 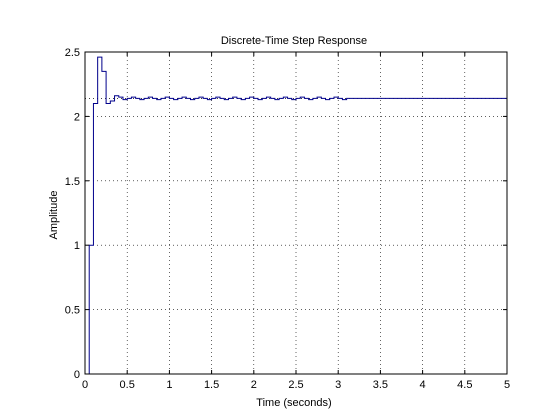 What do you see at coordinates (72, 311) in the screenshot?
I see `y-tick-label: 0.5` at bounding box center [72, 311].